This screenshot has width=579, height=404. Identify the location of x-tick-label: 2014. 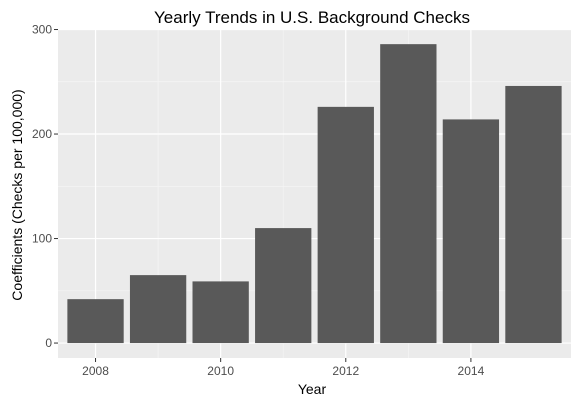
(471, 371).